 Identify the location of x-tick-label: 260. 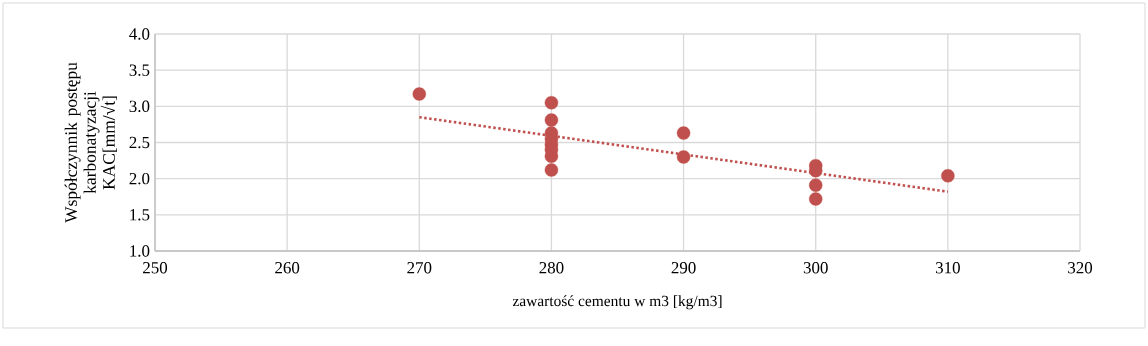
(287, 268).